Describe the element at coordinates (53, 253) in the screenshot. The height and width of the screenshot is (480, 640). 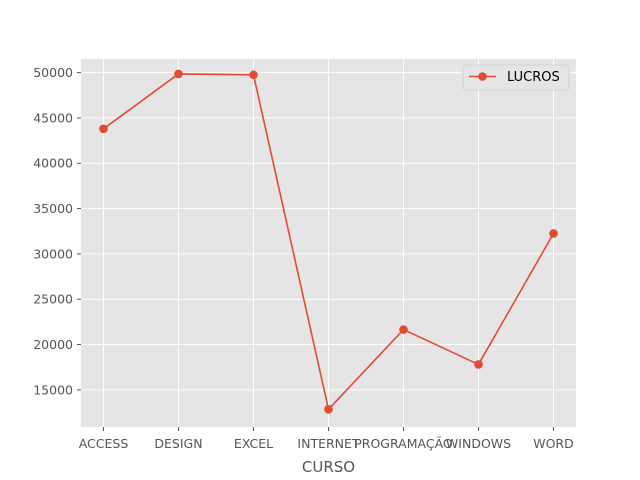
I see `y-tick-label: 30000` at that location.